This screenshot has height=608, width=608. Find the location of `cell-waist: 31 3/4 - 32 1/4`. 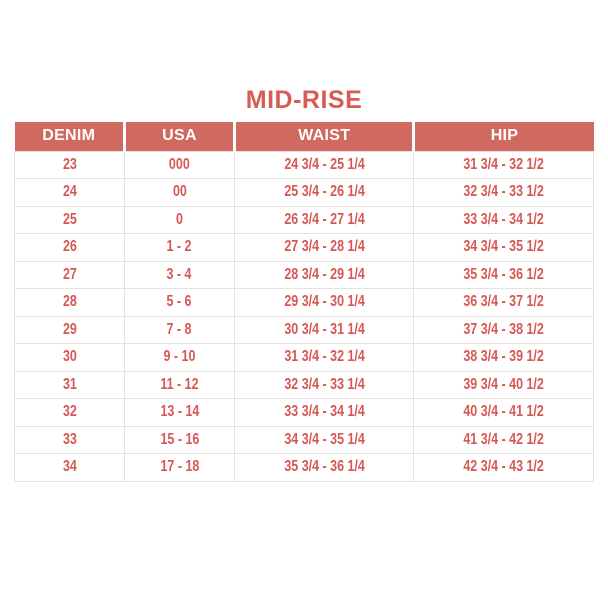

cell-waist: 31 3/4 - 32 1/4 is located at coordinates (324, 357).